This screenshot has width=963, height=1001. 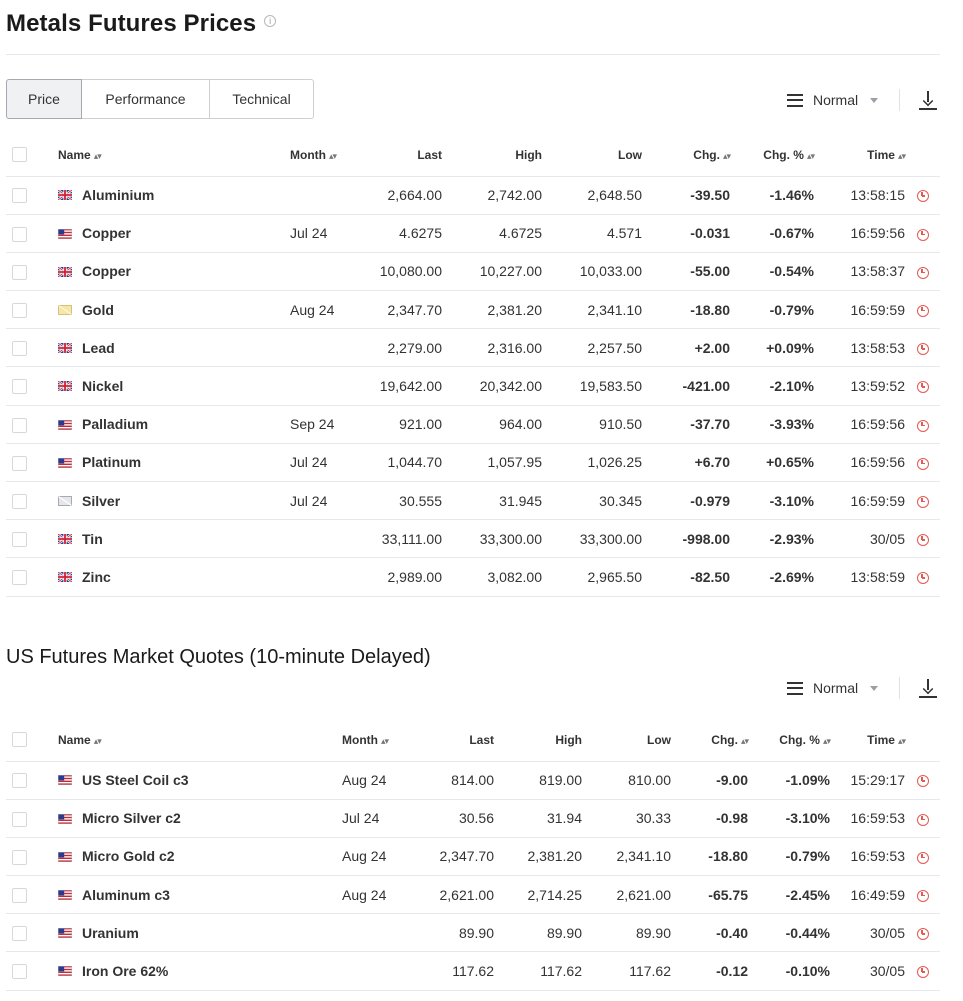 What do you see at coordinates (686, 386) in the screenshot?
I see `change-value: -421.00` at bounding box center [686, 386].